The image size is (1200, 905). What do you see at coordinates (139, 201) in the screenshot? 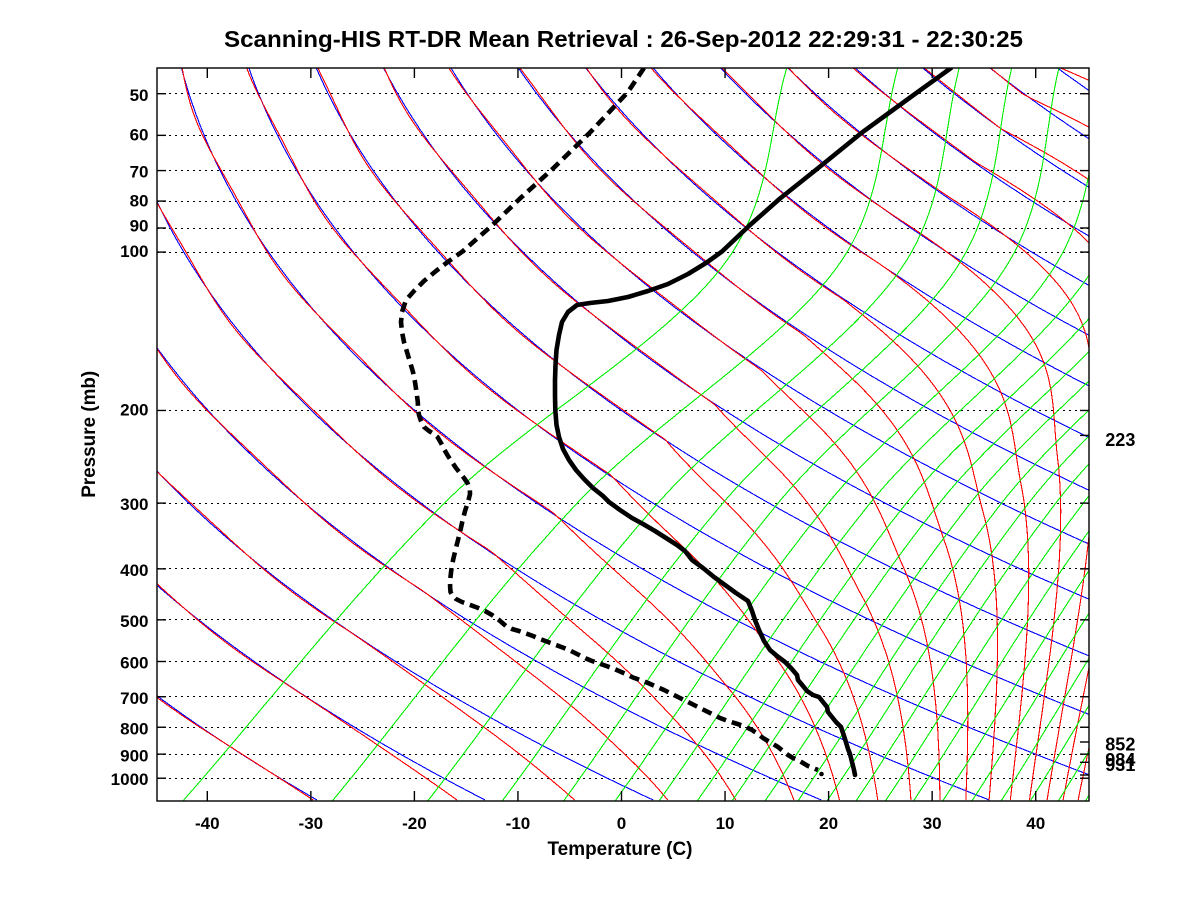
I see `svg-text: 80` at bounding box center [139, 201].